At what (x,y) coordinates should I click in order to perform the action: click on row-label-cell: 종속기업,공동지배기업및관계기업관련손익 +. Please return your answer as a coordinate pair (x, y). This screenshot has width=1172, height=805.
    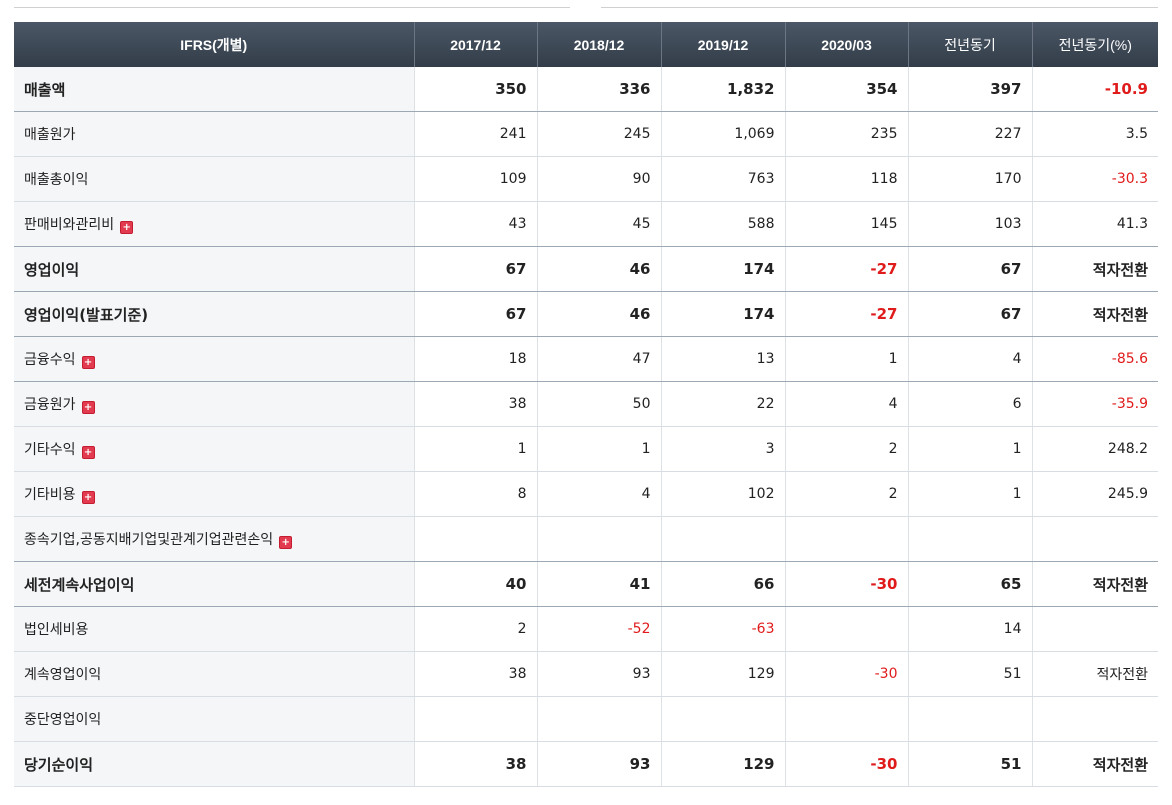
    Looking at the image, I should click on (214, 539).